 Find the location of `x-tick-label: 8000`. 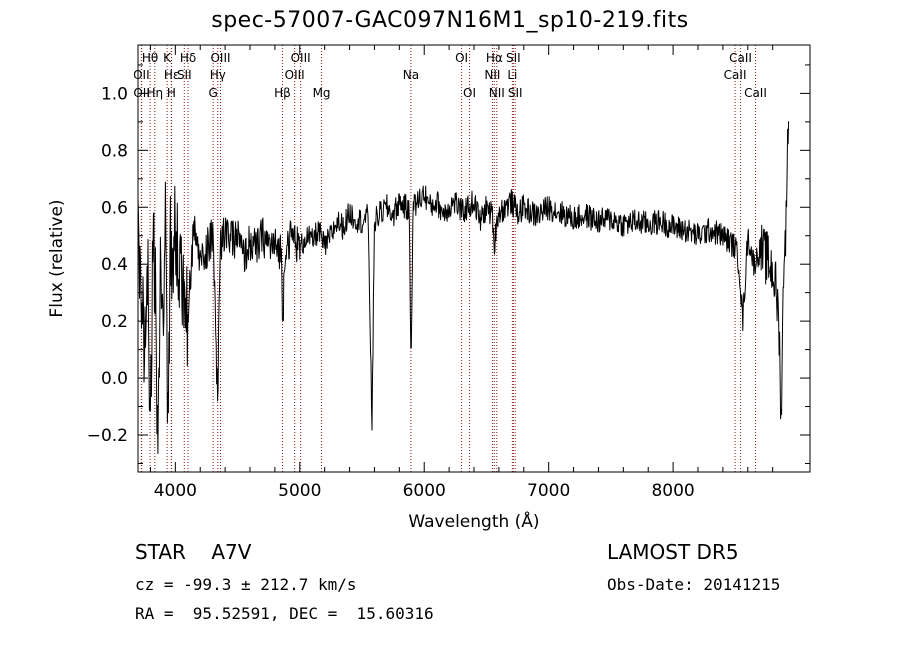

x-tick-label: 8000 is located at coordinates (672, 491).